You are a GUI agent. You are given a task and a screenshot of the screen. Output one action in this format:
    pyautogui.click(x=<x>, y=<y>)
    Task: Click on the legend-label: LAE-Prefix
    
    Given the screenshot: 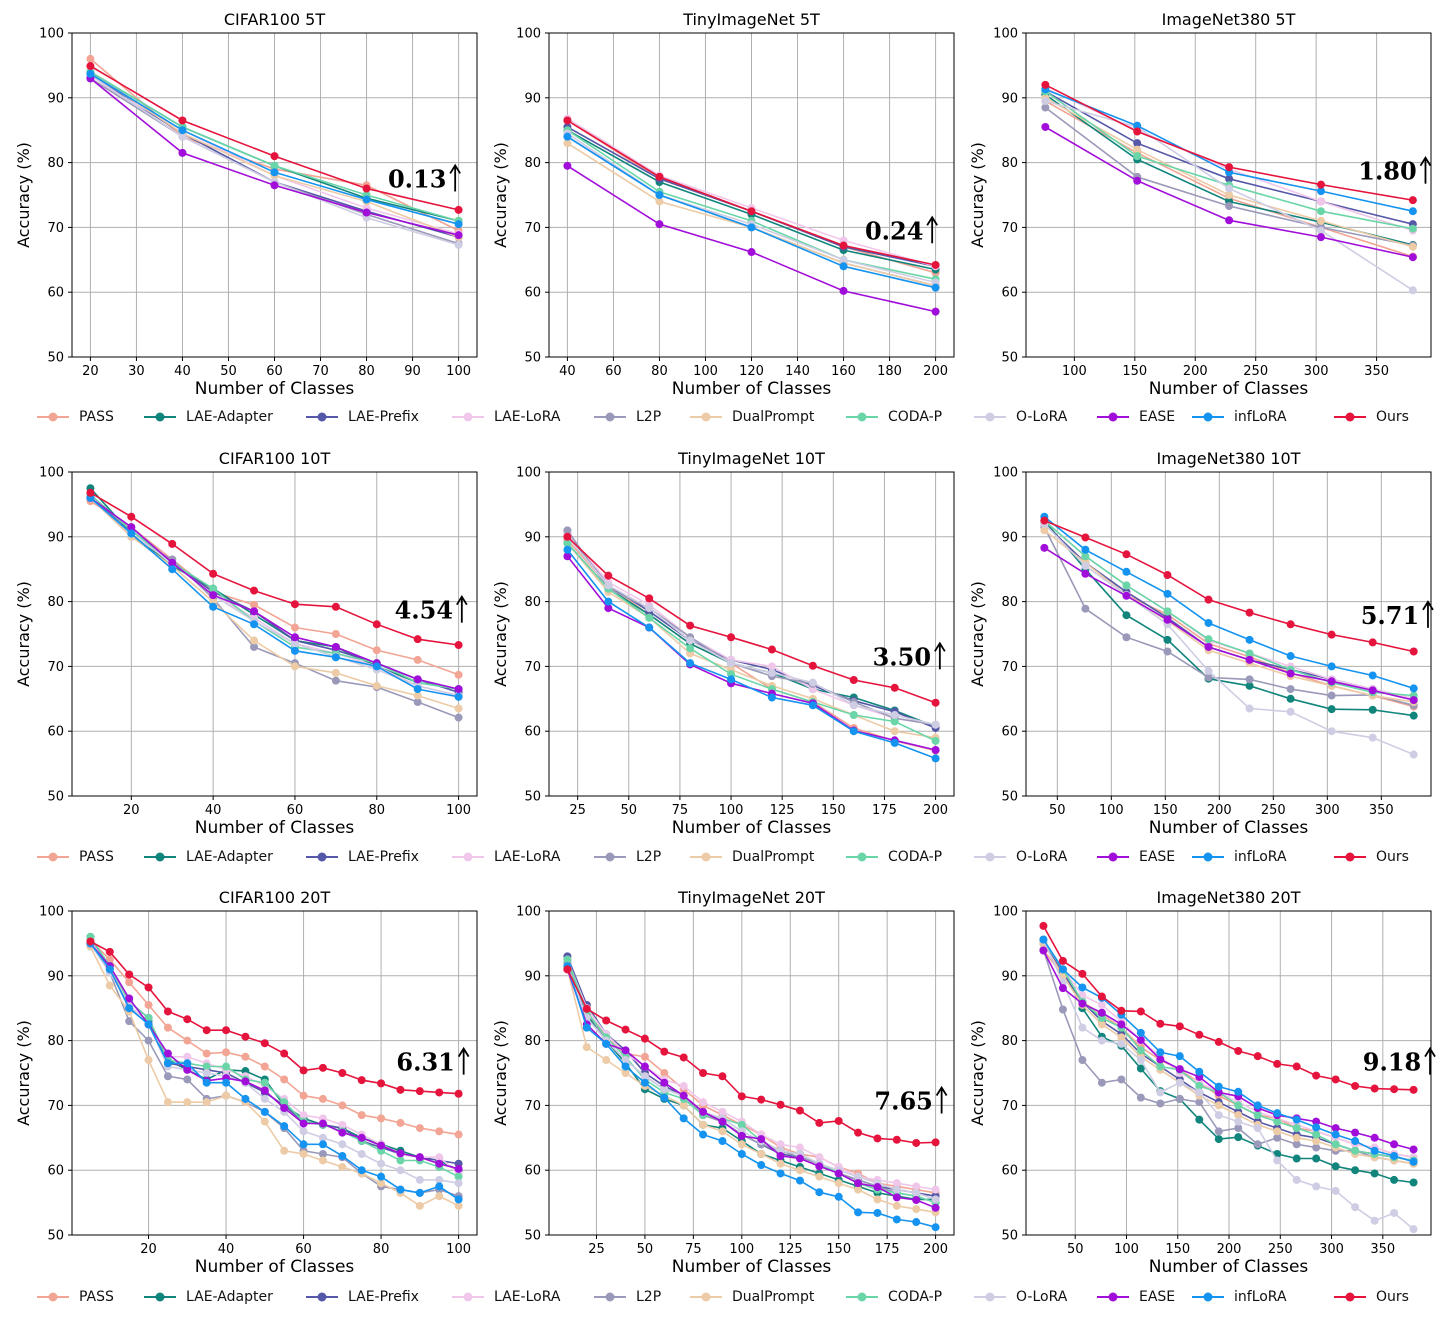 What is the action you would take?
    pyautogui.click(x=383, y=857)
    